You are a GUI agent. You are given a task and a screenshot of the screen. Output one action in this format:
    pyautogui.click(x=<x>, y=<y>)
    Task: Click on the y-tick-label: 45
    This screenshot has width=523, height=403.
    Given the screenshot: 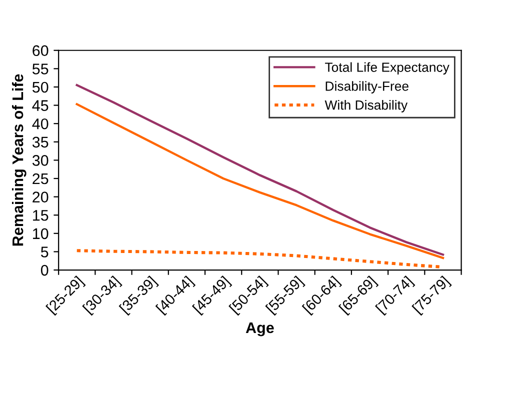 What is the action you would take?
    pyautogui.click(x=40, y=105)
    